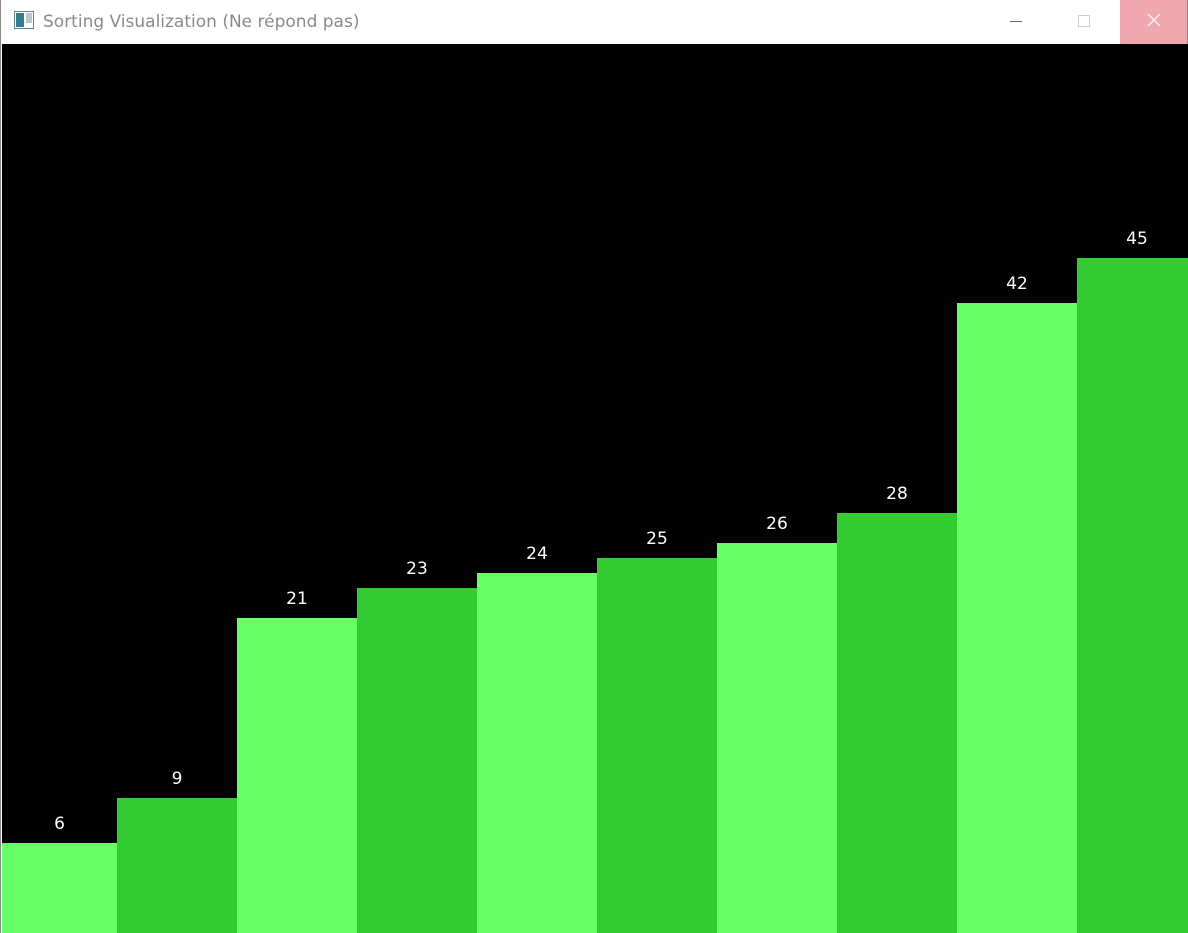  What do you see at coordinates (297, 599) in the screenshot?
I see `bar-value-label: 21` at bounding box center [297, 599].